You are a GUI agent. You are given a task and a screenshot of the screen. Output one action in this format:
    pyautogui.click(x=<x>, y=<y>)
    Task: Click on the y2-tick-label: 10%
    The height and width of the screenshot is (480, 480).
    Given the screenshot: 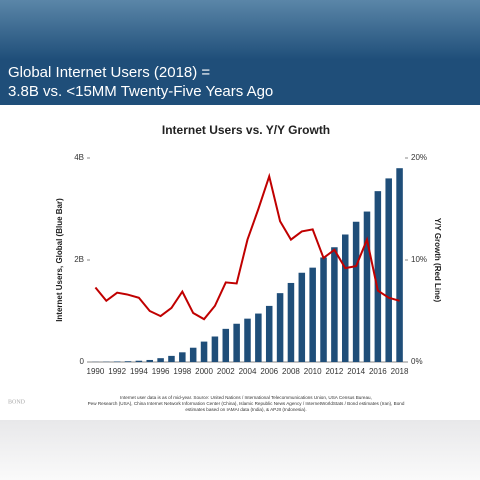 What is the action you would take?
    pyautogui.click(x=419, y=259)
    